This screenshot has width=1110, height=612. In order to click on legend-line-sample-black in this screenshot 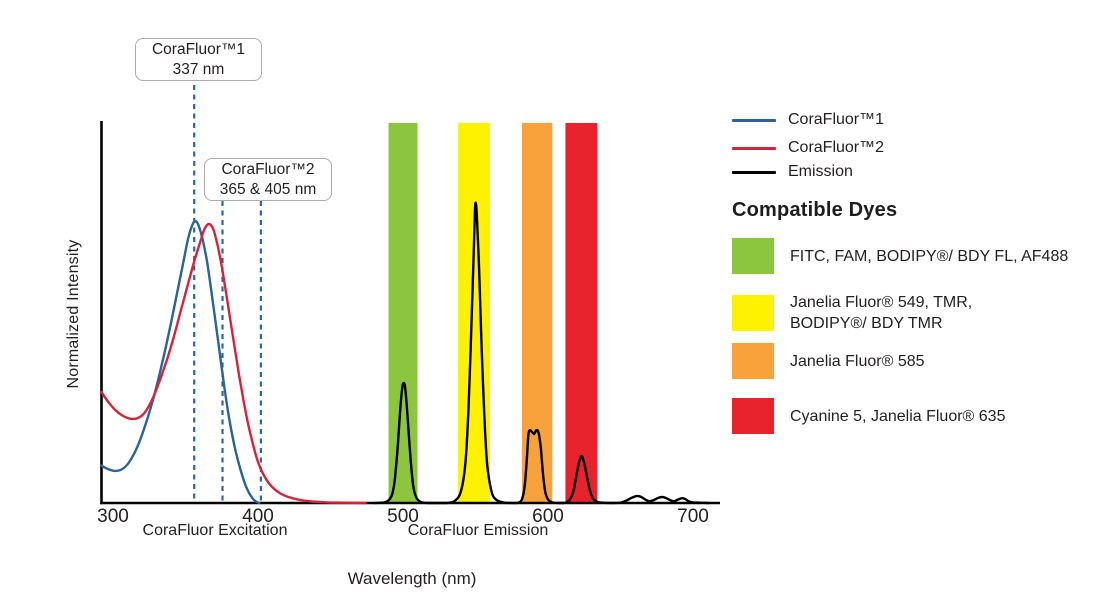, I will do `click(754, 172)`.